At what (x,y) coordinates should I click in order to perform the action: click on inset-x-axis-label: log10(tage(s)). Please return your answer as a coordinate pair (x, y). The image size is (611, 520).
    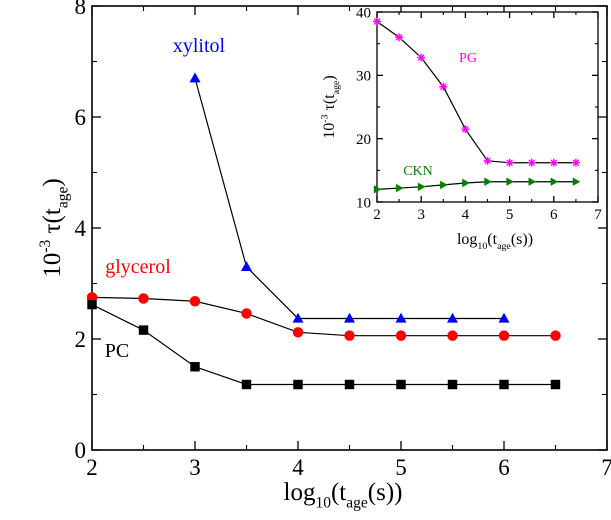
    Looking at the image, I should click on (495, 241).